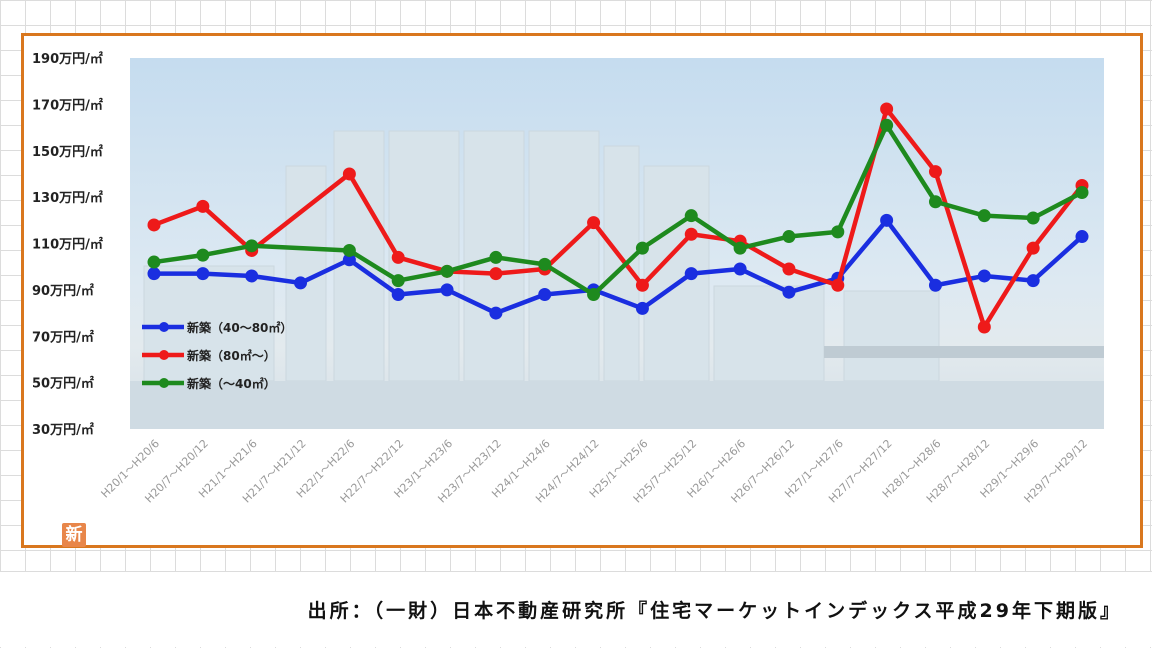 This screenshot has width=1152, height=648. I want to click on source-strip: 出所：（一財）日本不動産研究所『住宅マーケットインデックス平成29年下期版』, so click(576, 609).